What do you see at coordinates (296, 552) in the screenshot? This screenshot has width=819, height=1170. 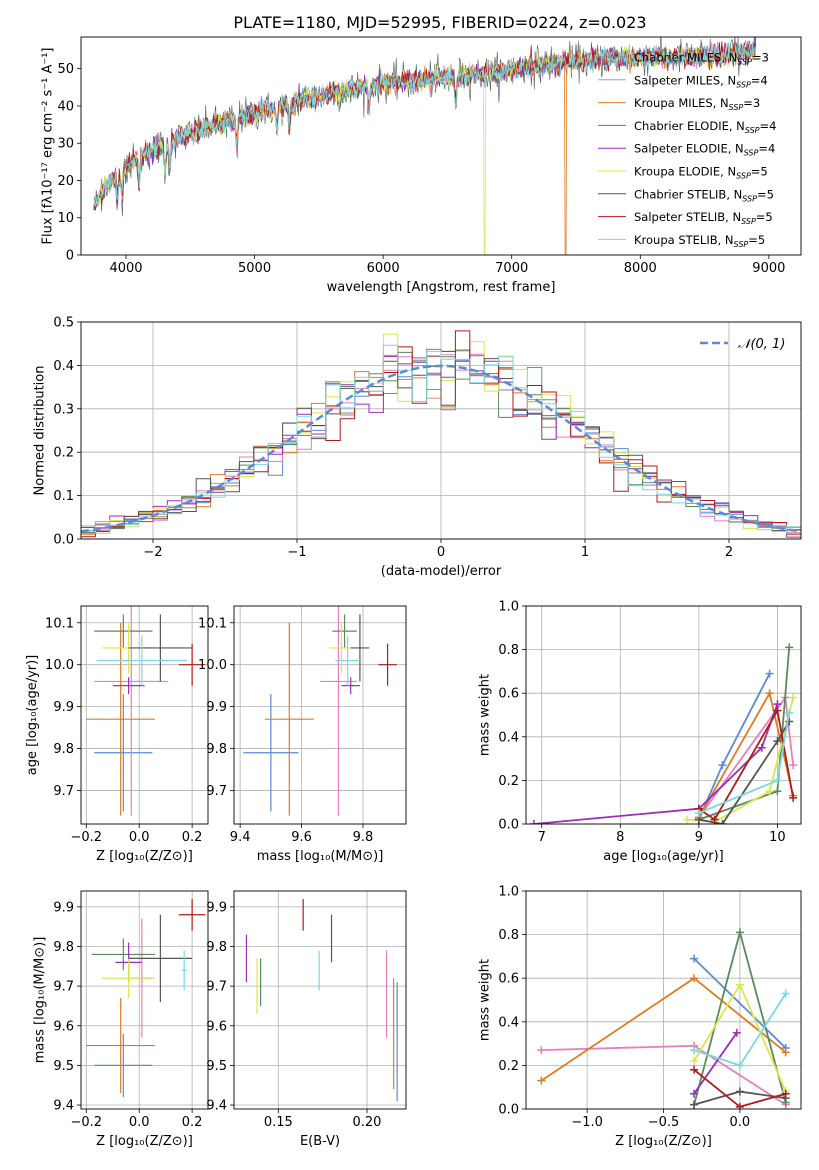 I see `x-tick-label: −1` at bounding box center [296, 552].